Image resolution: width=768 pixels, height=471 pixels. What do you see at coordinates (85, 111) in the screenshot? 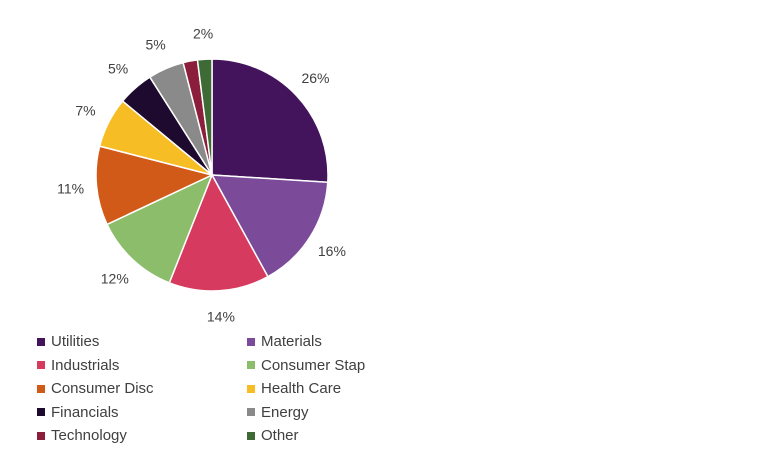
I see `slice-label: 7%` at bounding box center [85, 111].